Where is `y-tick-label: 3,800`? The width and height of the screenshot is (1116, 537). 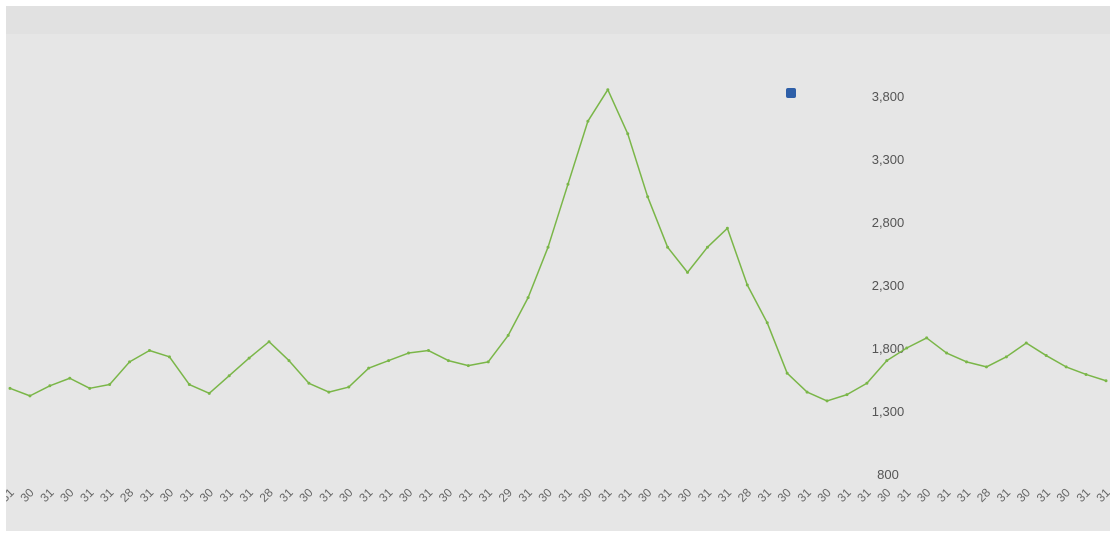 y-tick-label: 3,800 is located at coordinates (888, 96).